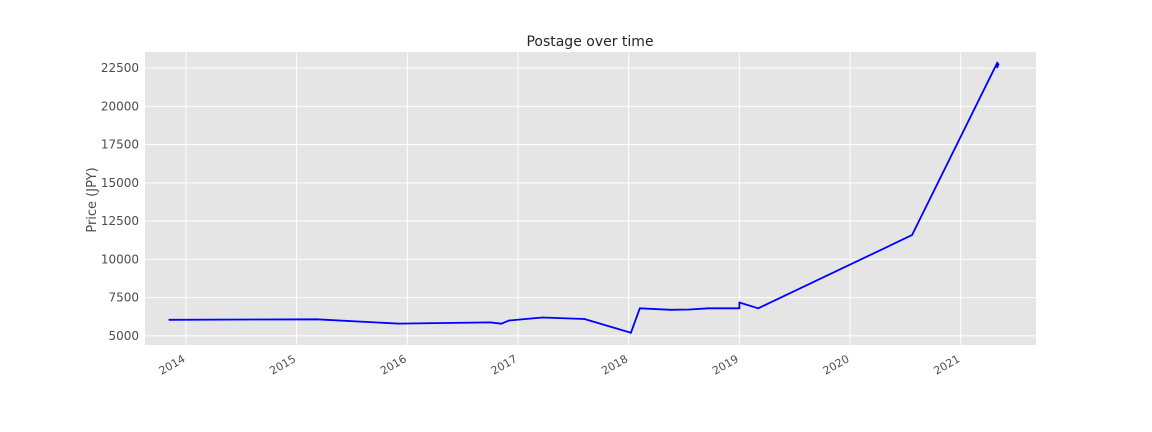  Describe the element at coordinates (836, 364) in the screenshot. I see `x-tick-label: 2020` at that location.